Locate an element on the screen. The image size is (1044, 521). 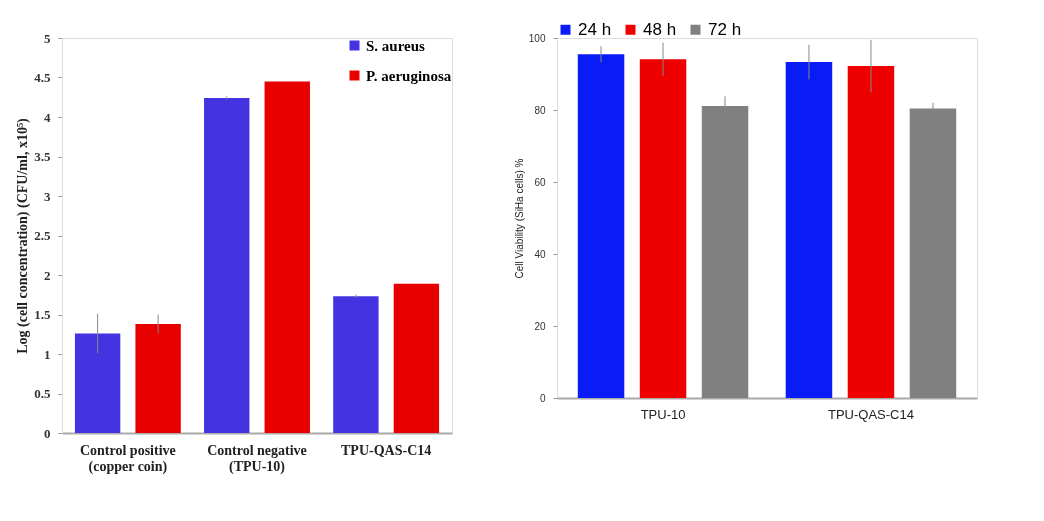
legend-label: P. aeruginosa is located at coordinates (409, 75).